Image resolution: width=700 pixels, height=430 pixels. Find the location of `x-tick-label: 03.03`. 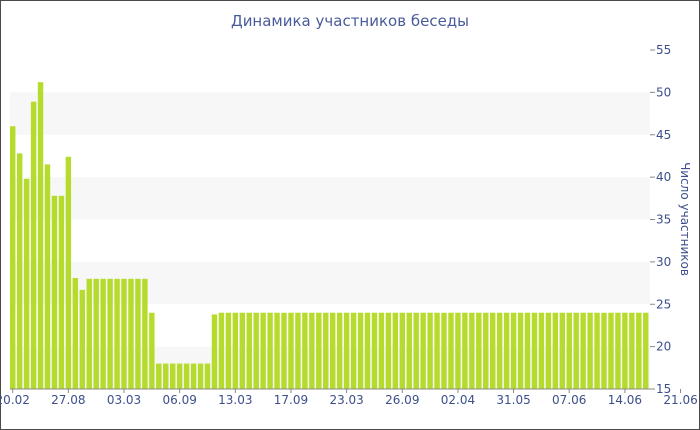

x-tick-label: 03.03 is located at coordinates (124, 400).